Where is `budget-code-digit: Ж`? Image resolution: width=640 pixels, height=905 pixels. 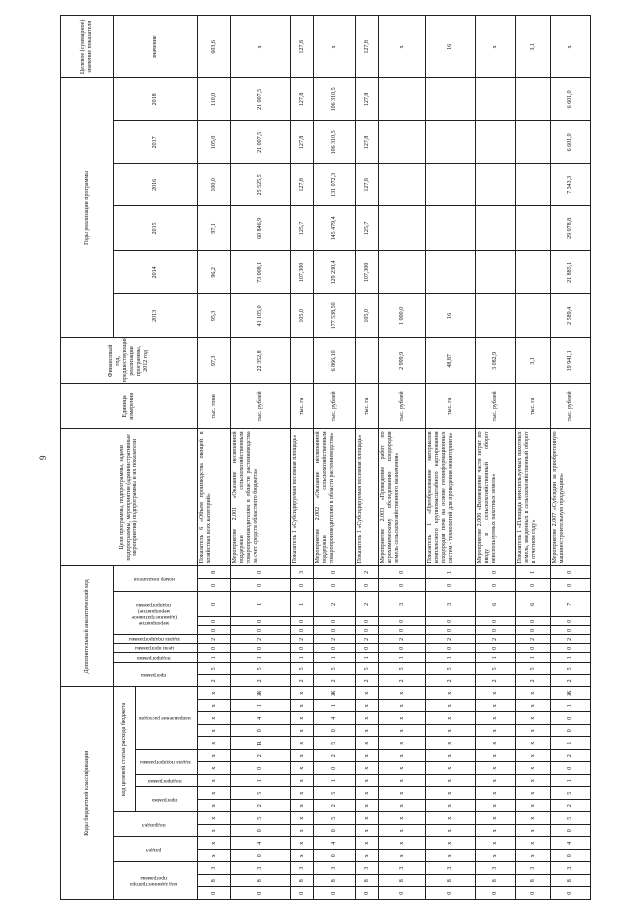 budget-code-digit: Ж is located at coordinates (260, 693).